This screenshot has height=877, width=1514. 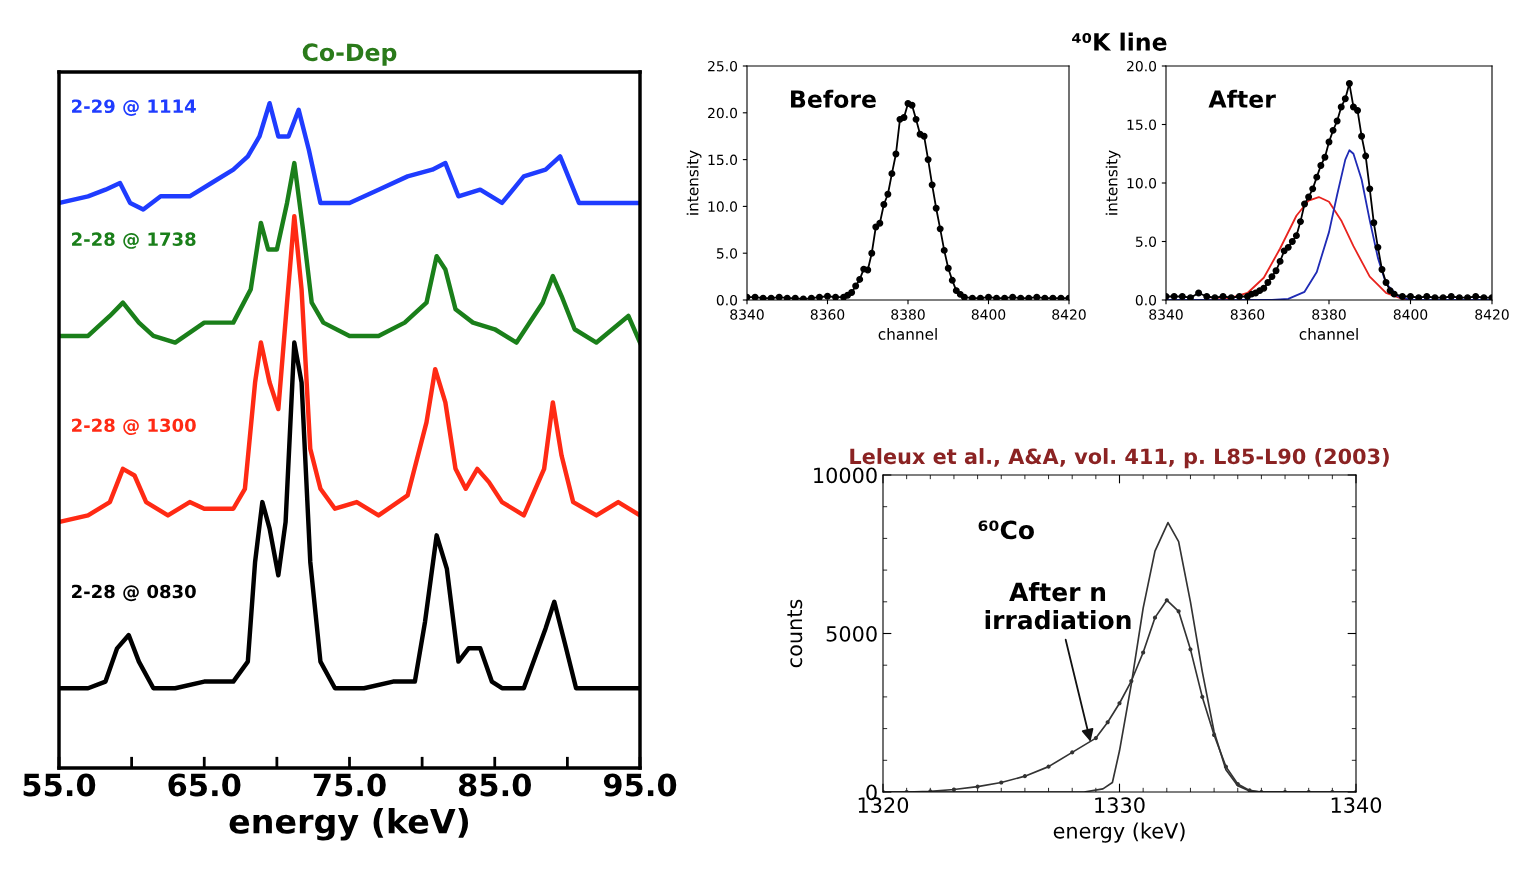 What do you see at coordinates (494, 785) in the screenshot?
I see `x-tick-label: 85.0` at bounding box center [494, 785].